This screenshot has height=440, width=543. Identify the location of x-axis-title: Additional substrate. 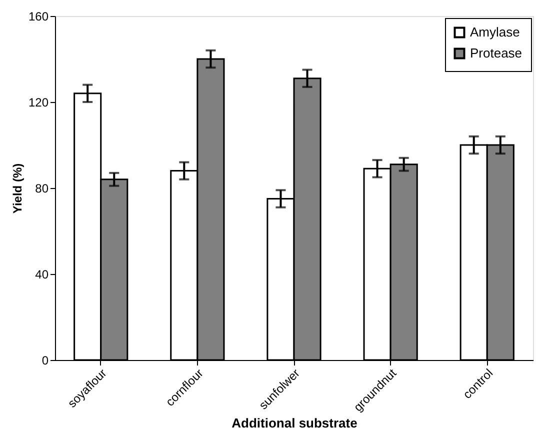
(295, 422).